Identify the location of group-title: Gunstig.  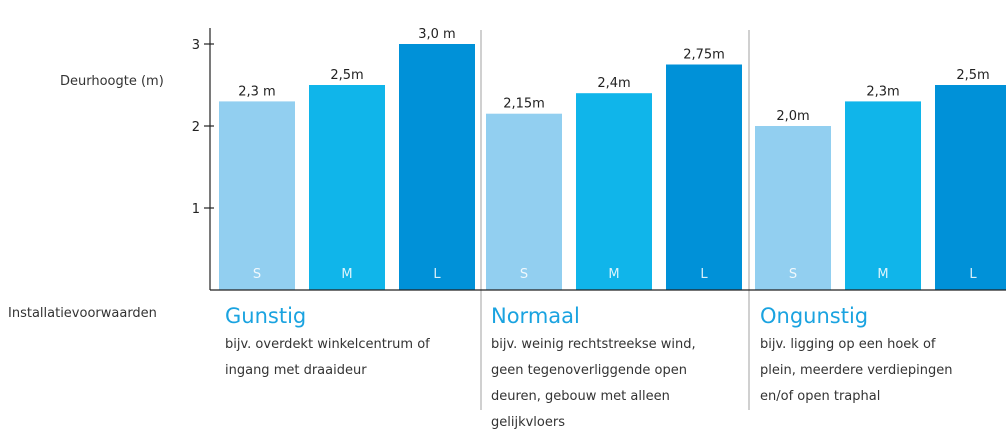
(266, 316).